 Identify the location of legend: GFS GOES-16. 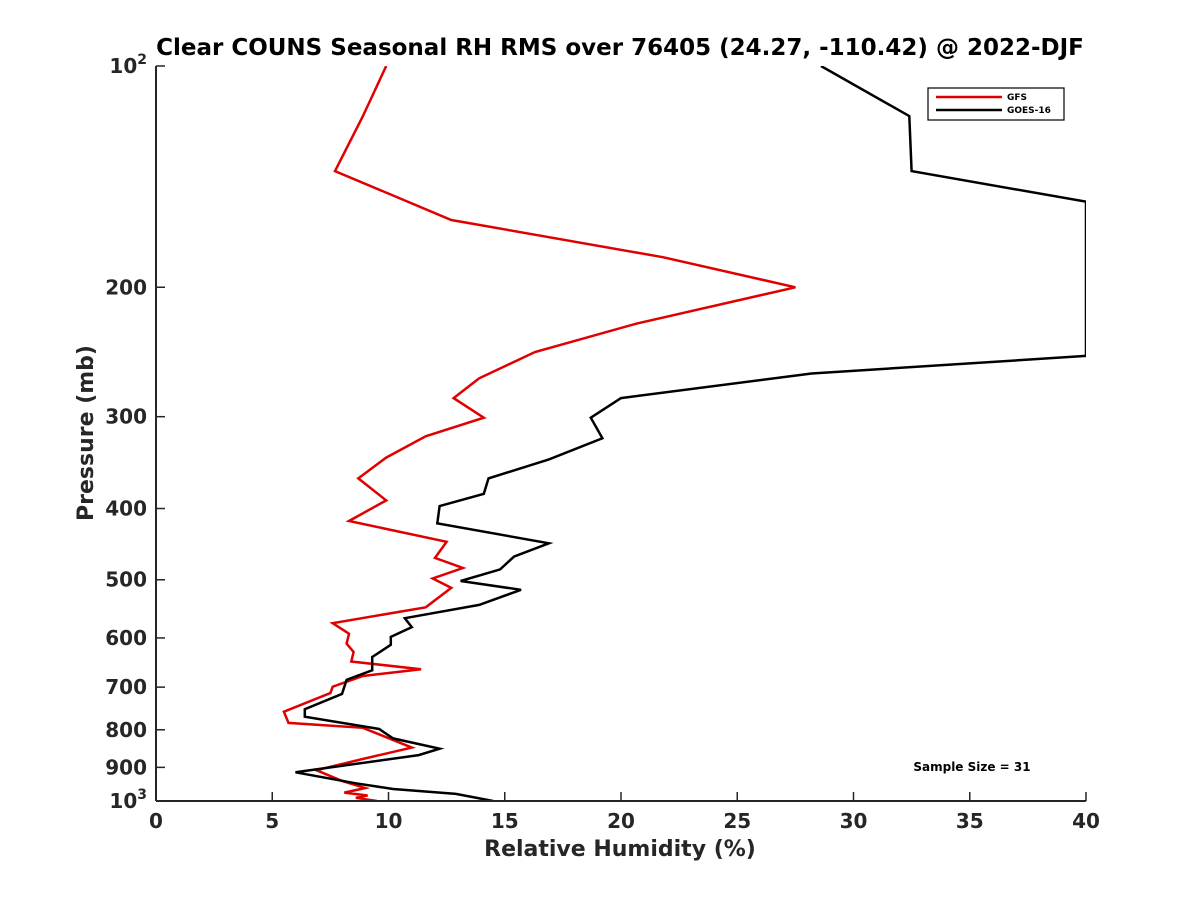
(996, 104).